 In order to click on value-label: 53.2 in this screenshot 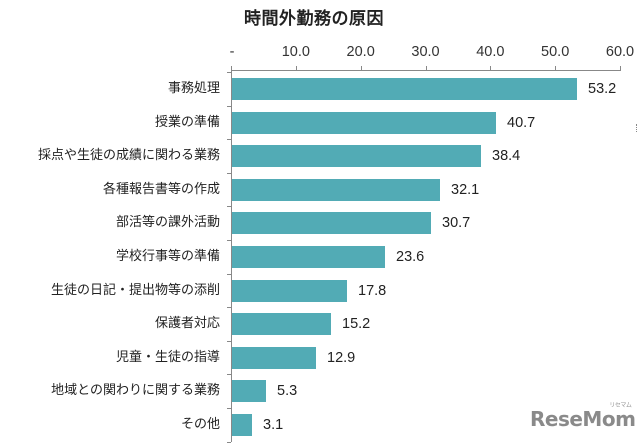, I will do `click(602, 89)`.